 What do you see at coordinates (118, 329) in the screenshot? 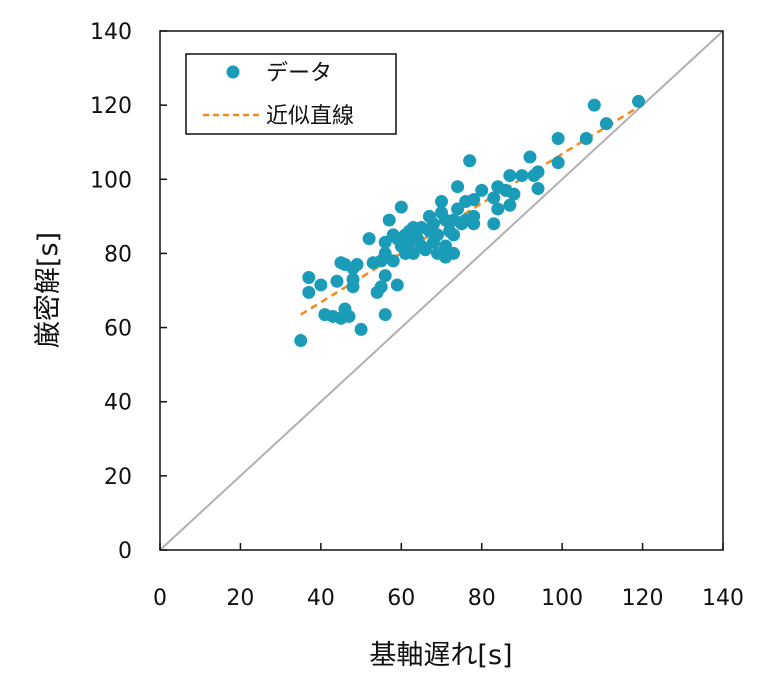
I see `y-tick-label: 60` at bounding box center [118, 329].